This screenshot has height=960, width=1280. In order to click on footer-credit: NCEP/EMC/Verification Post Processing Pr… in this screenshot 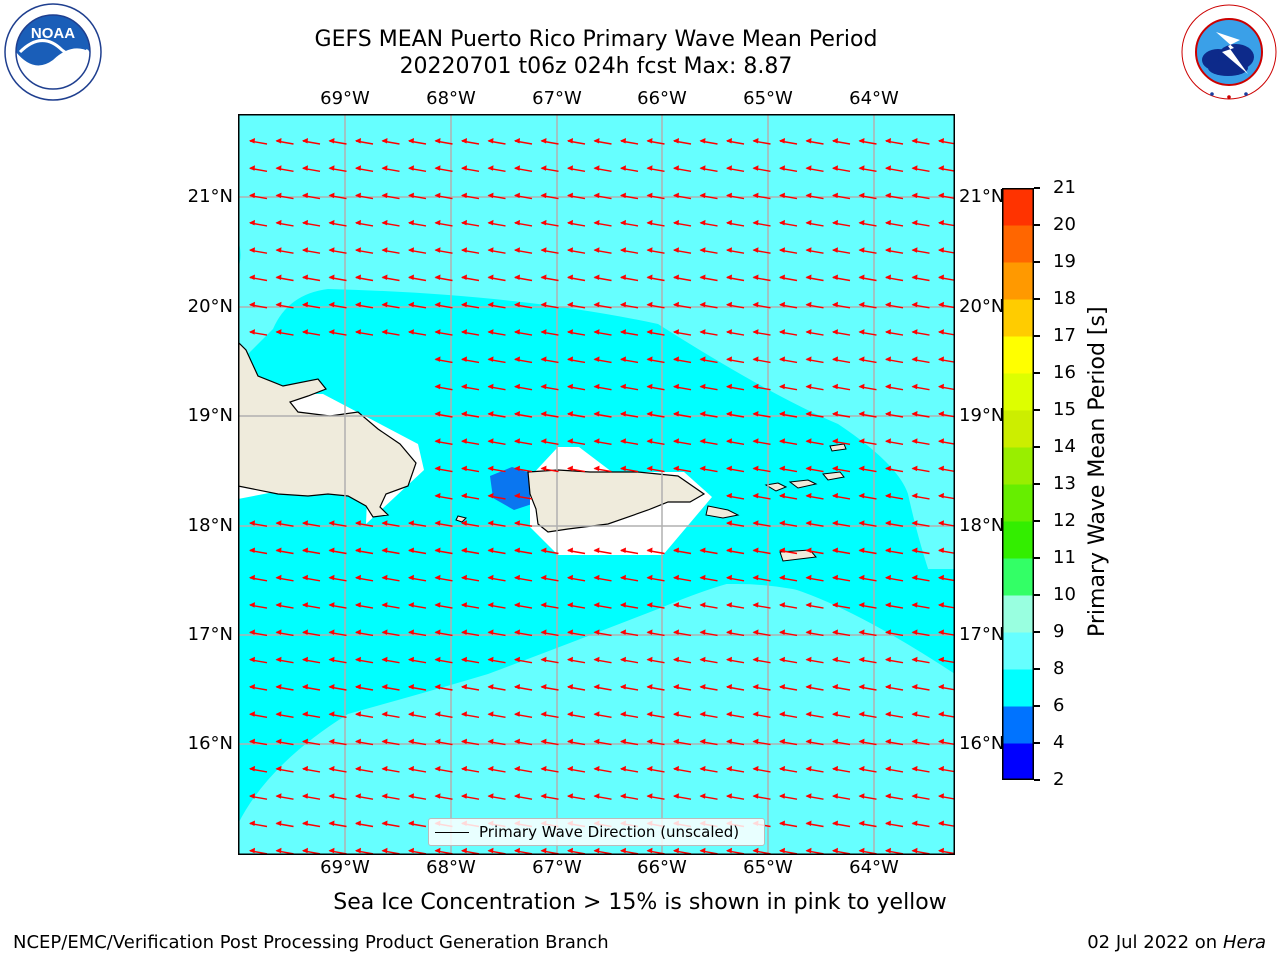, I will do `click(311, 942)`.